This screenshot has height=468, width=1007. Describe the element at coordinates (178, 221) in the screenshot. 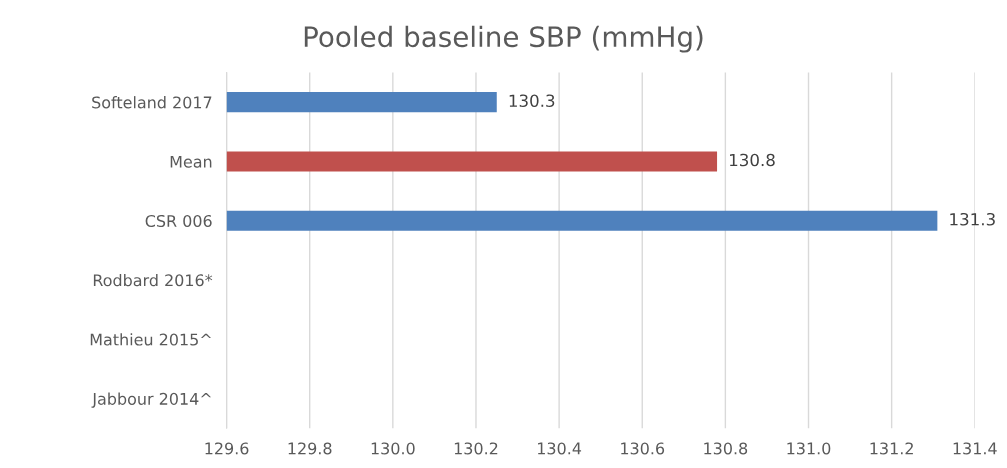

I see `y-tick-label: CSR 006` at that location.